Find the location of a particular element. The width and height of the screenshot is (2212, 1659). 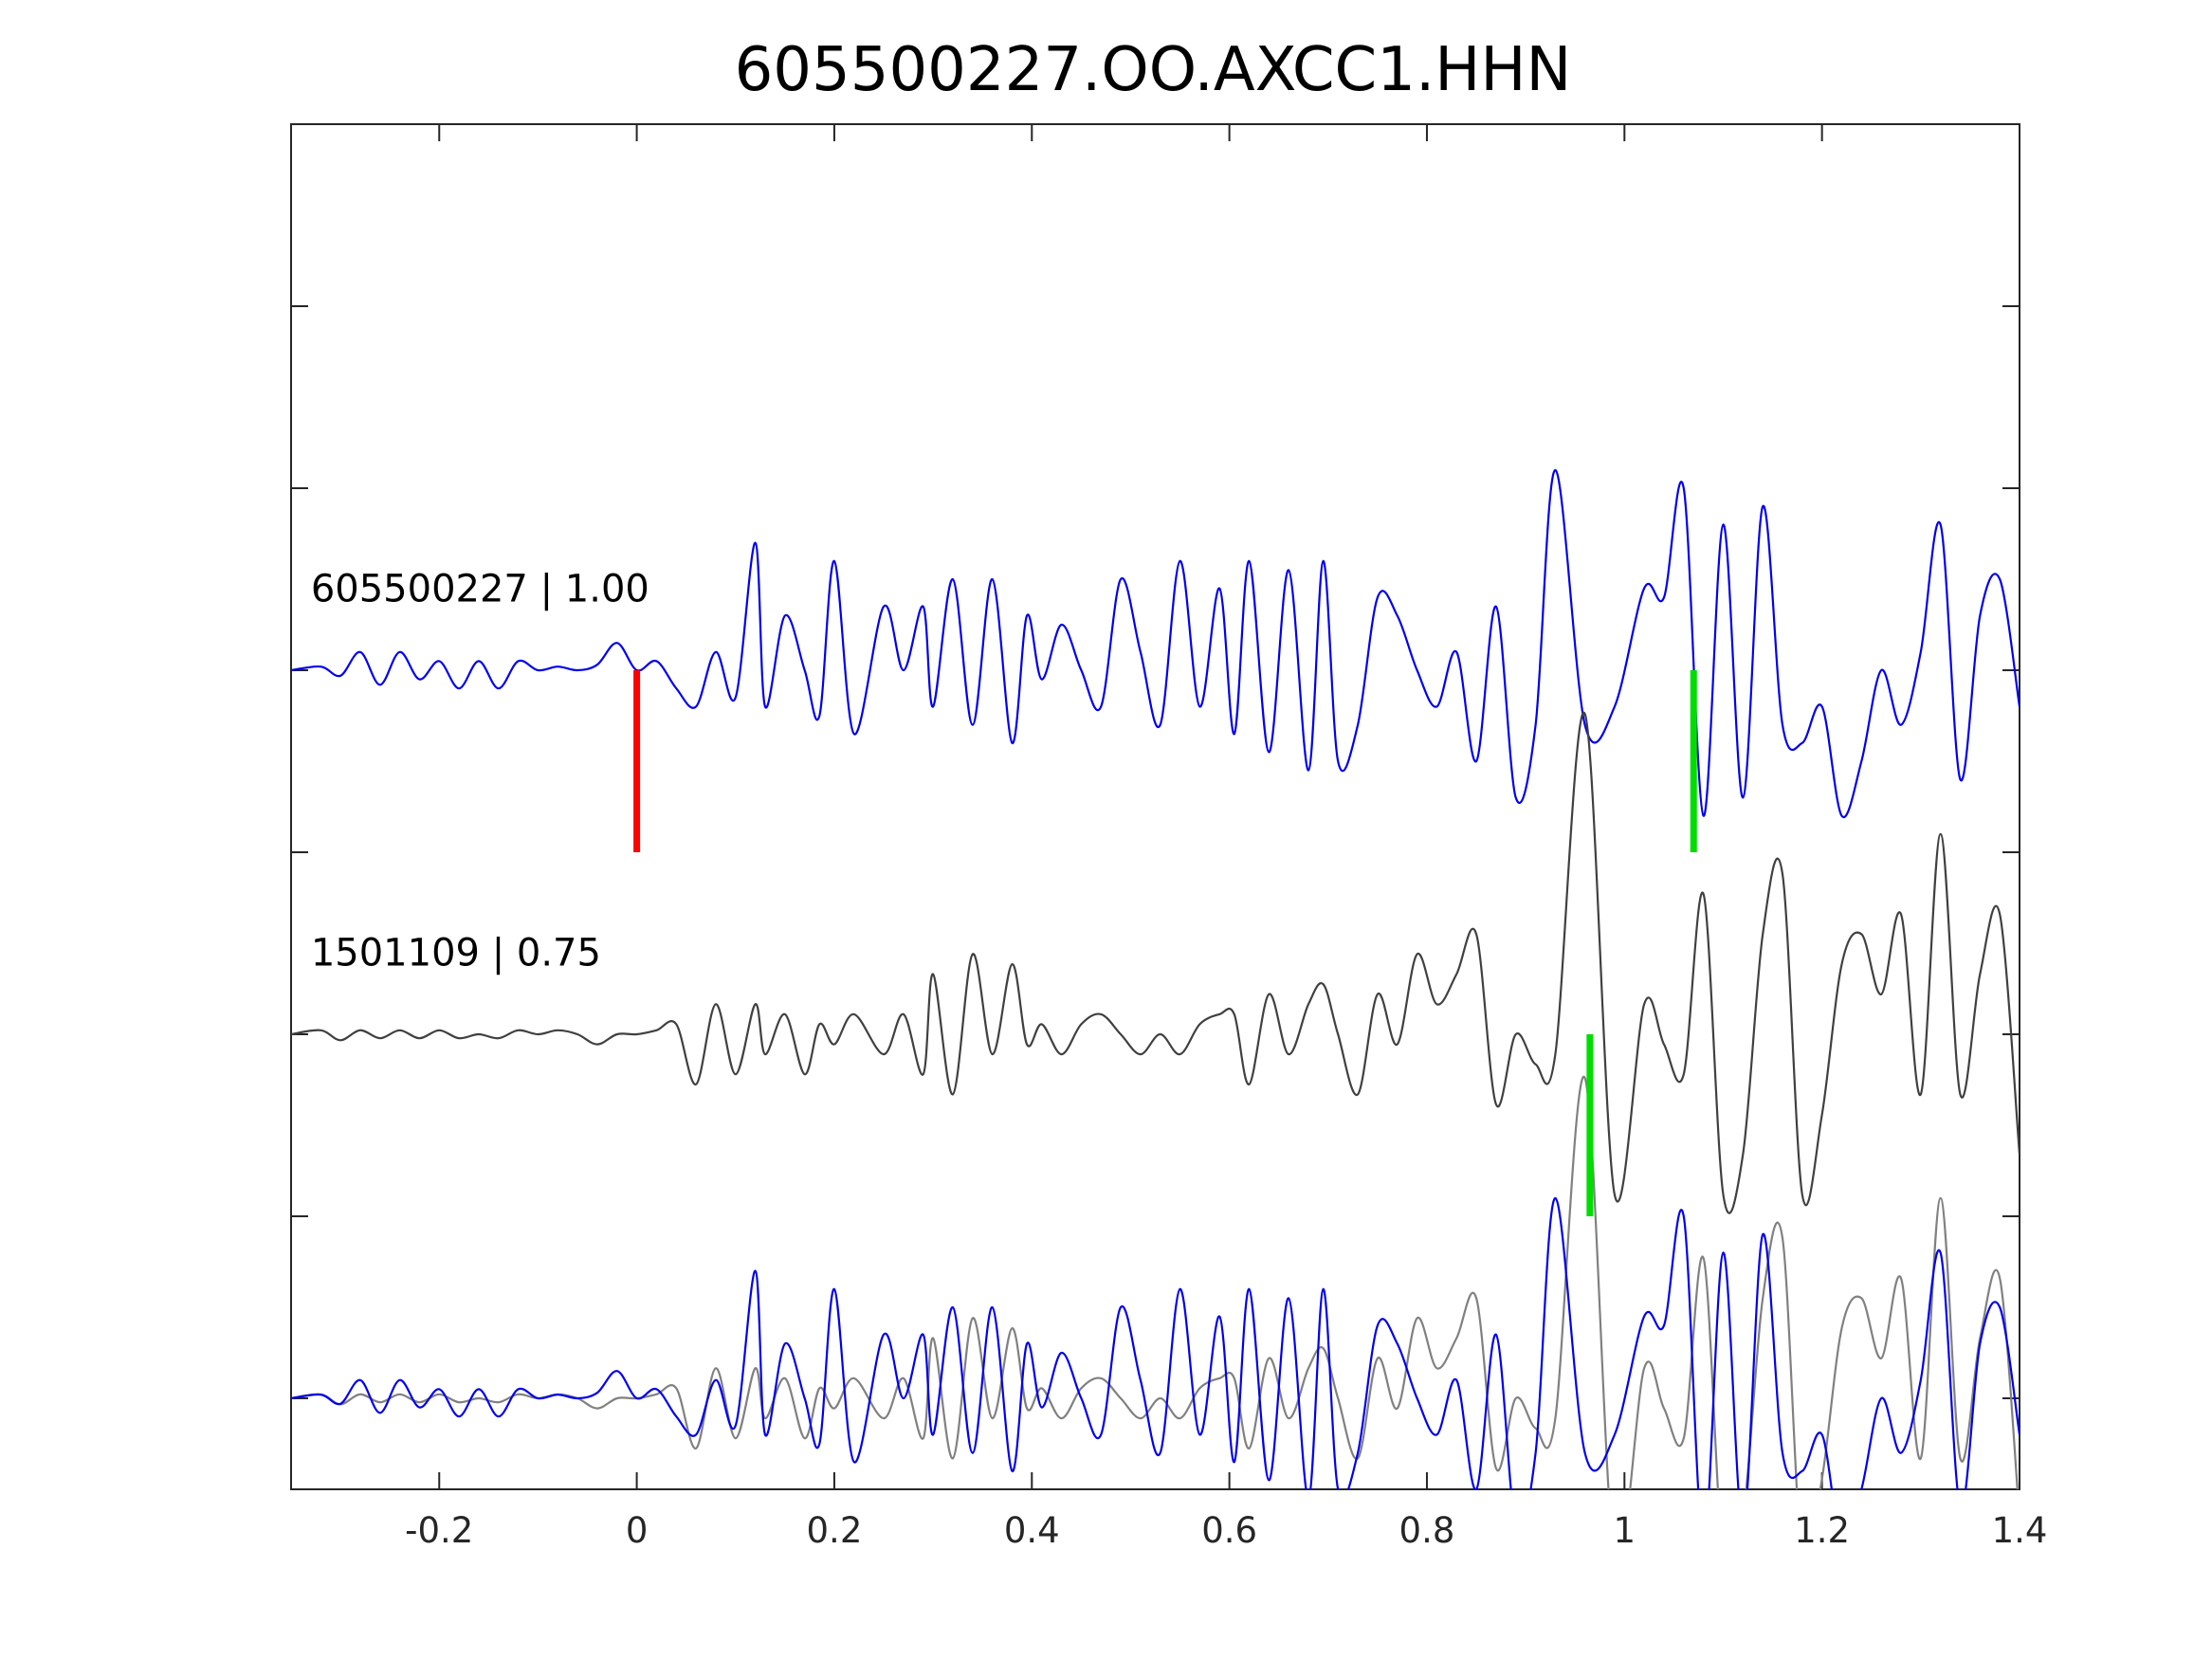

x-tick-label: 1 is located at coordinates (1625, 1530).